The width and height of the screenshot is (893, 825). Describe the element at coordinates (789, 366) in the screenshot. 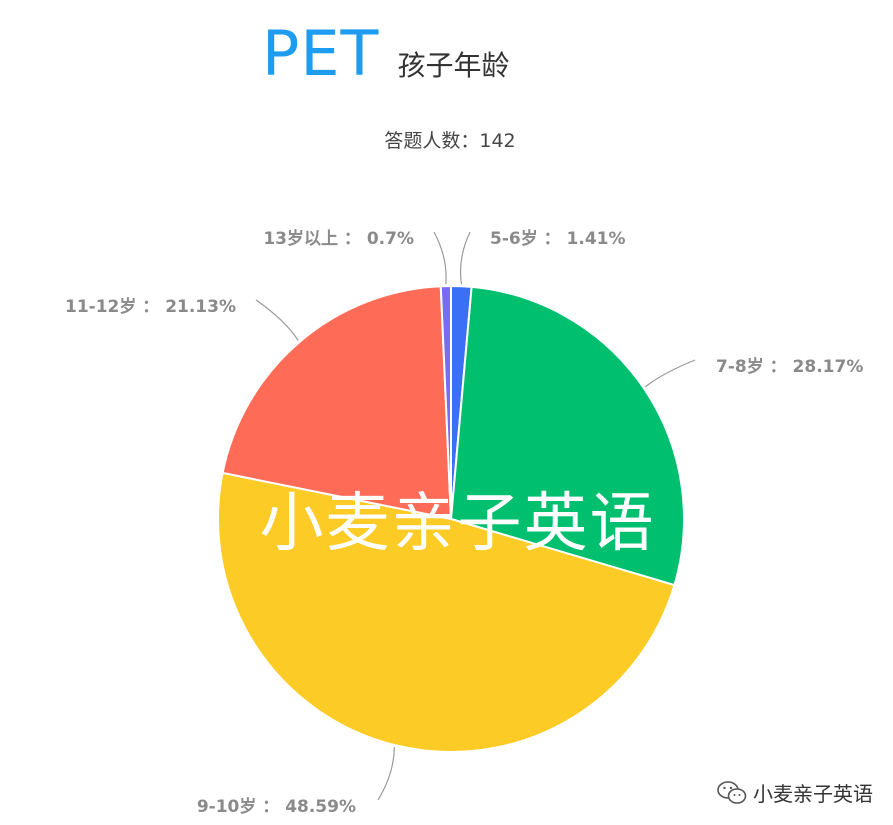

I see `slice-label-2: 7-8岁 ： 28.17%` at that location.